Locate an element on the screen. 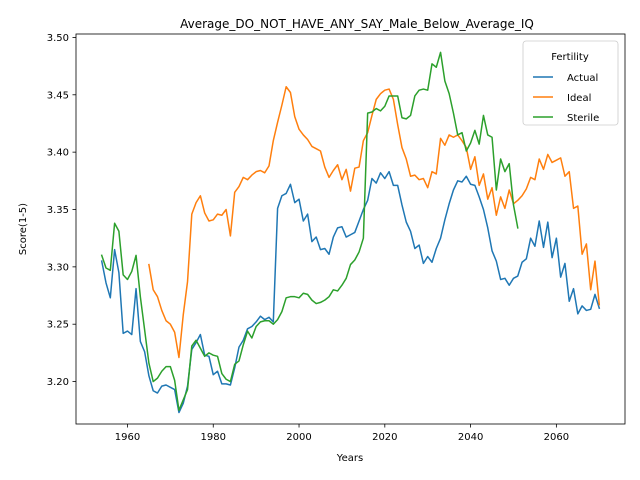  legend: Fertility Actual Ideal Sterile is located at coordinates (570, 83).